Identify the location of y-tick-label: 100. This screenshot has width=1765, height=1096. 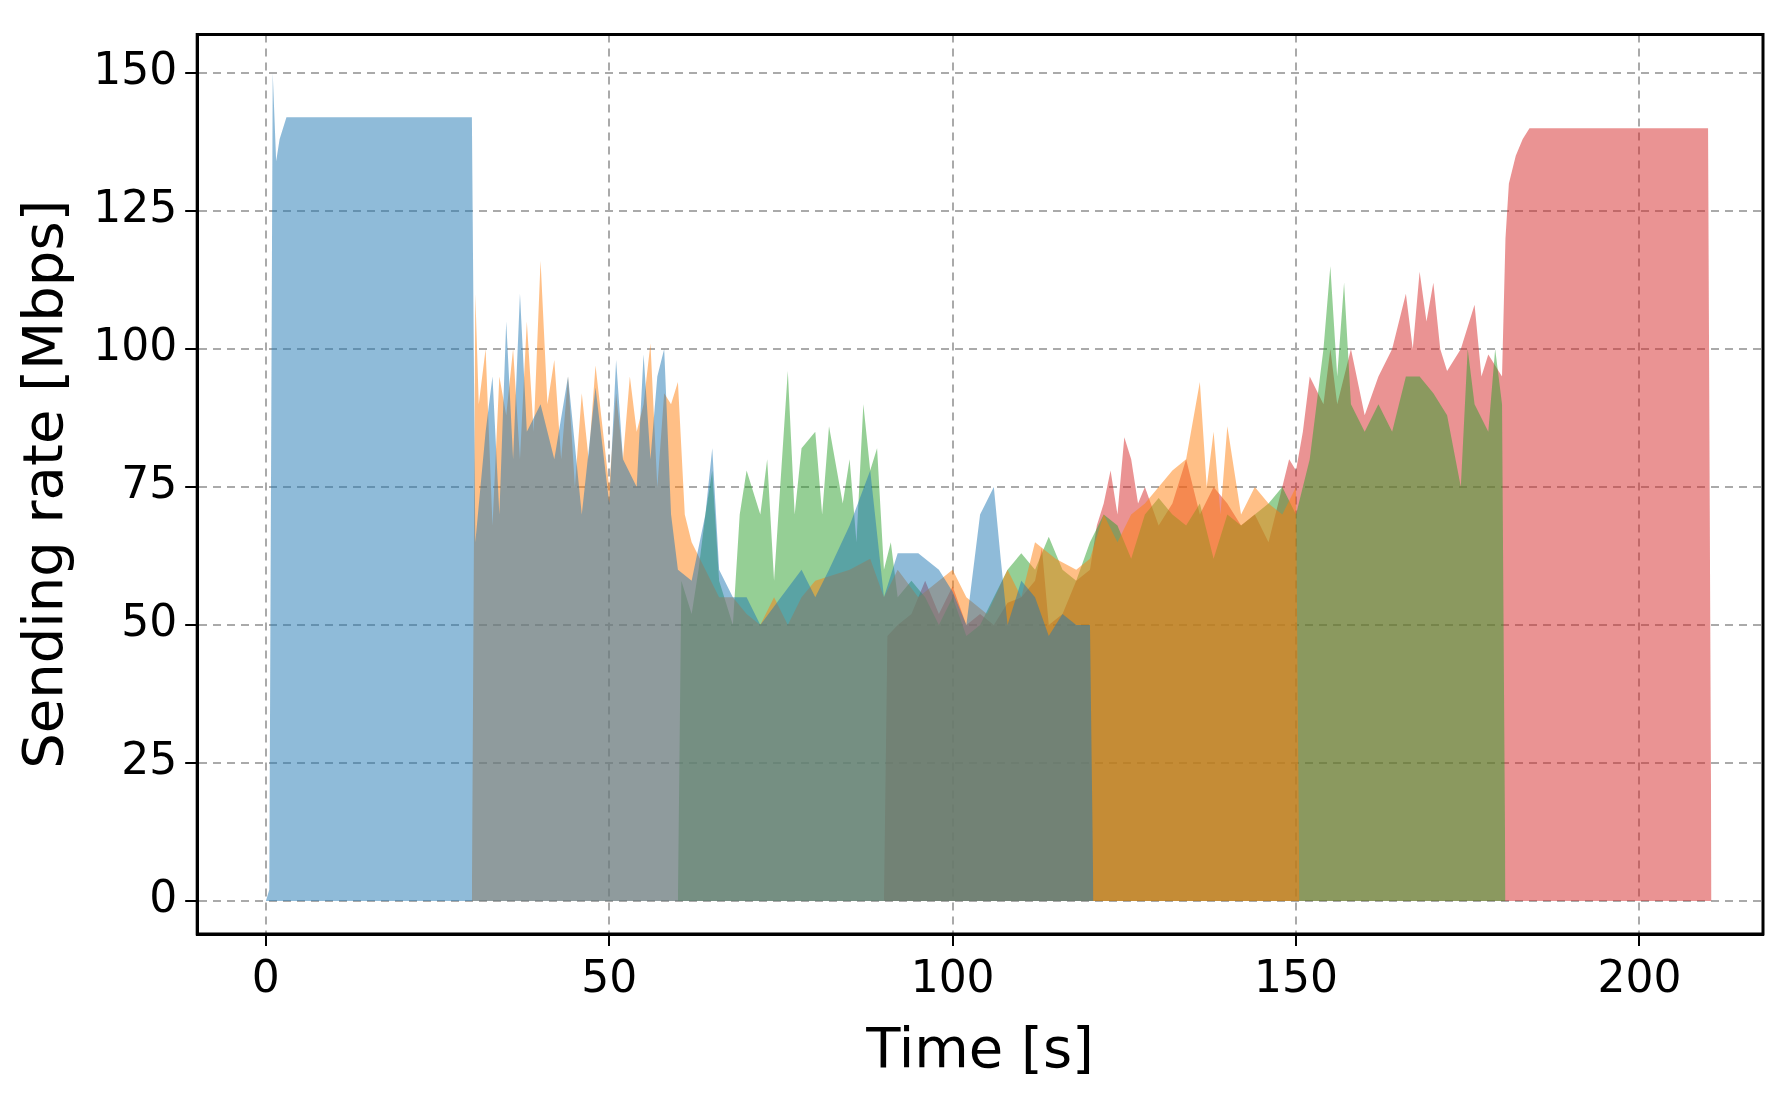
(135, 345).